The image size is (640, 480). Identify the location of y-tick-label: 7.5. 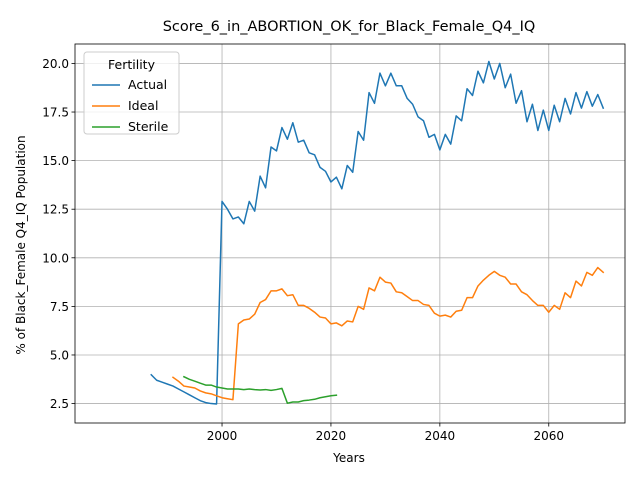
(59, 307).